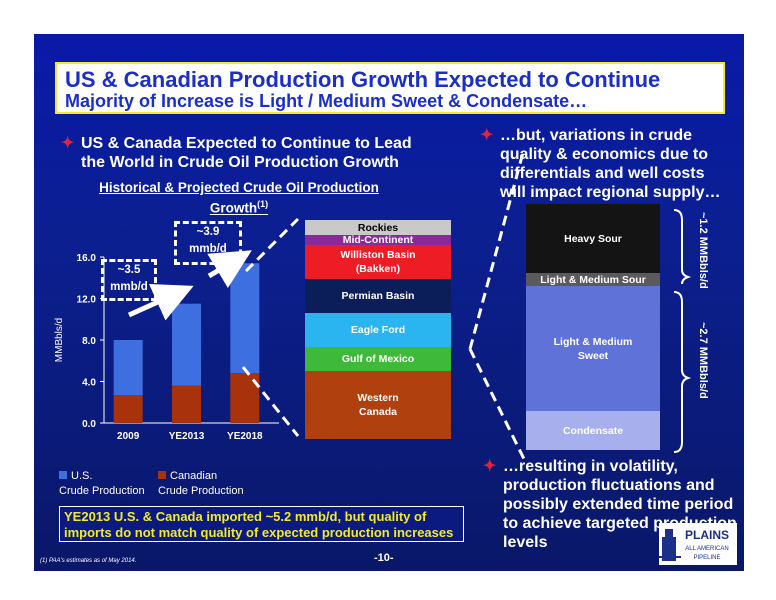 Image resolution: width=776 pixels, height=600 pixels. I want to click on legend-canadian-line1: Canadian, so click(194, 476).